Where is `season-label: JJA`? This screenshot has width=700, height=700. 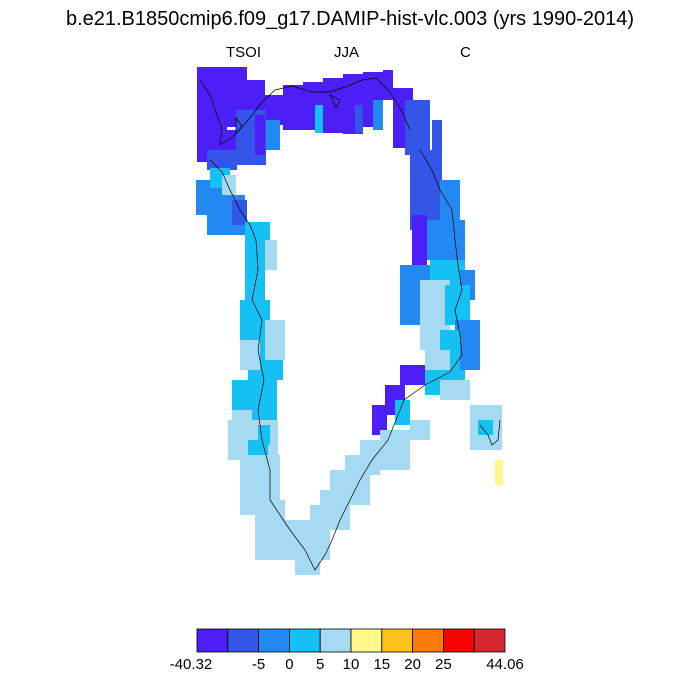
season-label: JJA is located at coordinates (347, 52).